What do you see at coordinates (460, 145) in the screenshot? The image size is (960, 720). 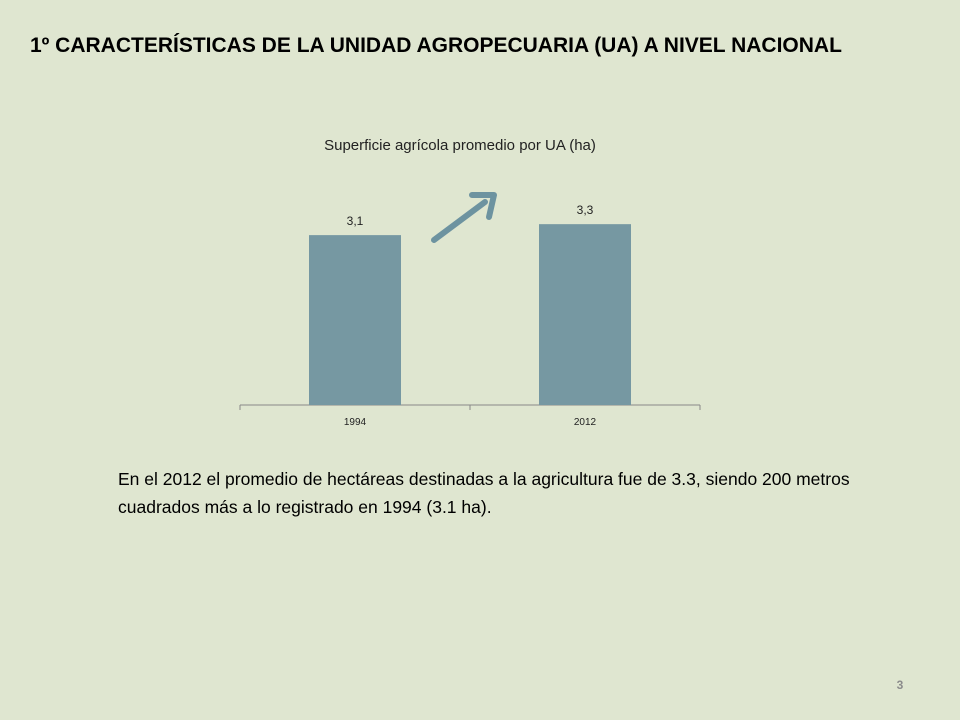 I see `chart-title: Superficie agrícola promedio por UA (ha)` at bounding box center [460, 145].